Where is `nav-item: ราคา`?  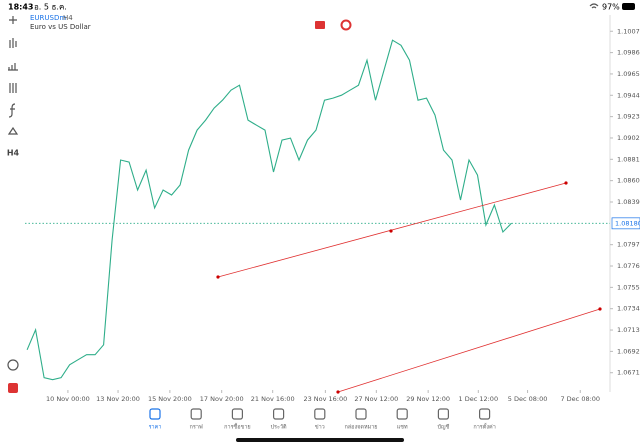 nav-item: ราคา is located at coordinates (155, 428).